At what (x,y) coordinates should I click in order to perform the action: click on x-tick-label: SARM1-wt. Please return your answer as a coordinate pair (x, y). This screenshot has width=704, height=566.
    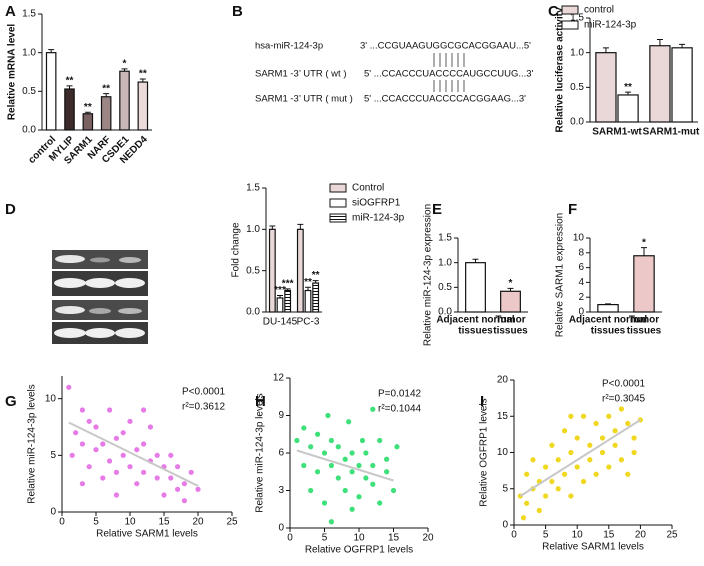
    Looking at the image, I should click on (617, 132).